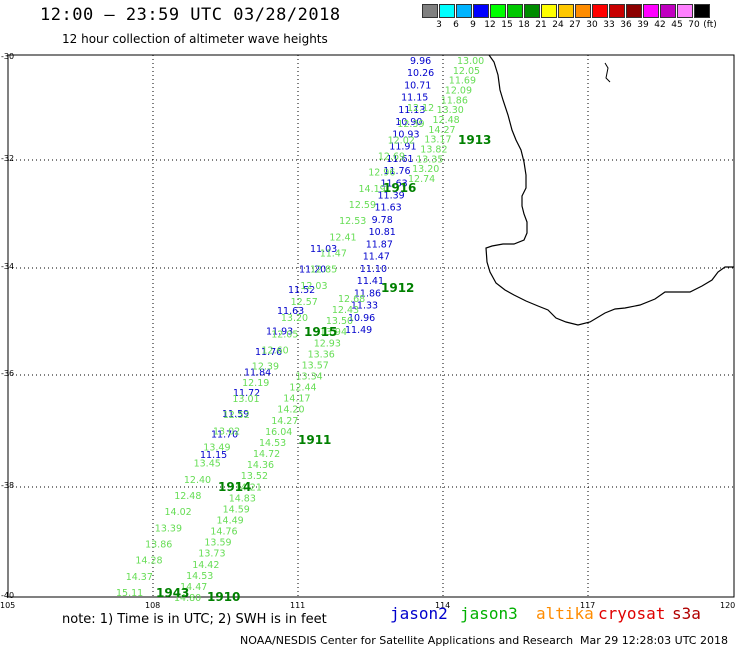  Describe the element at coordinates (236, 509) in the screenshot. I see `wave-height-label: 14.59` at that location.